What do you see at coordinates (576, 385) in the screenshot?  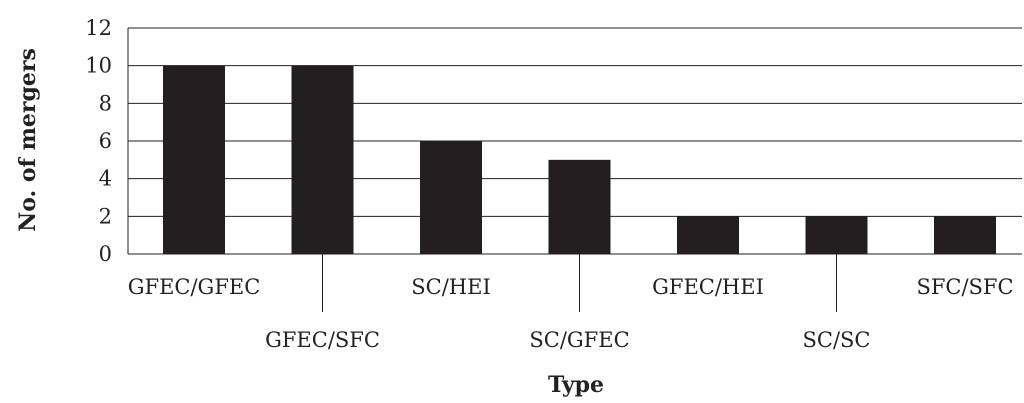 I see `x-axis-title: Type` at bounding box center [576, 385].